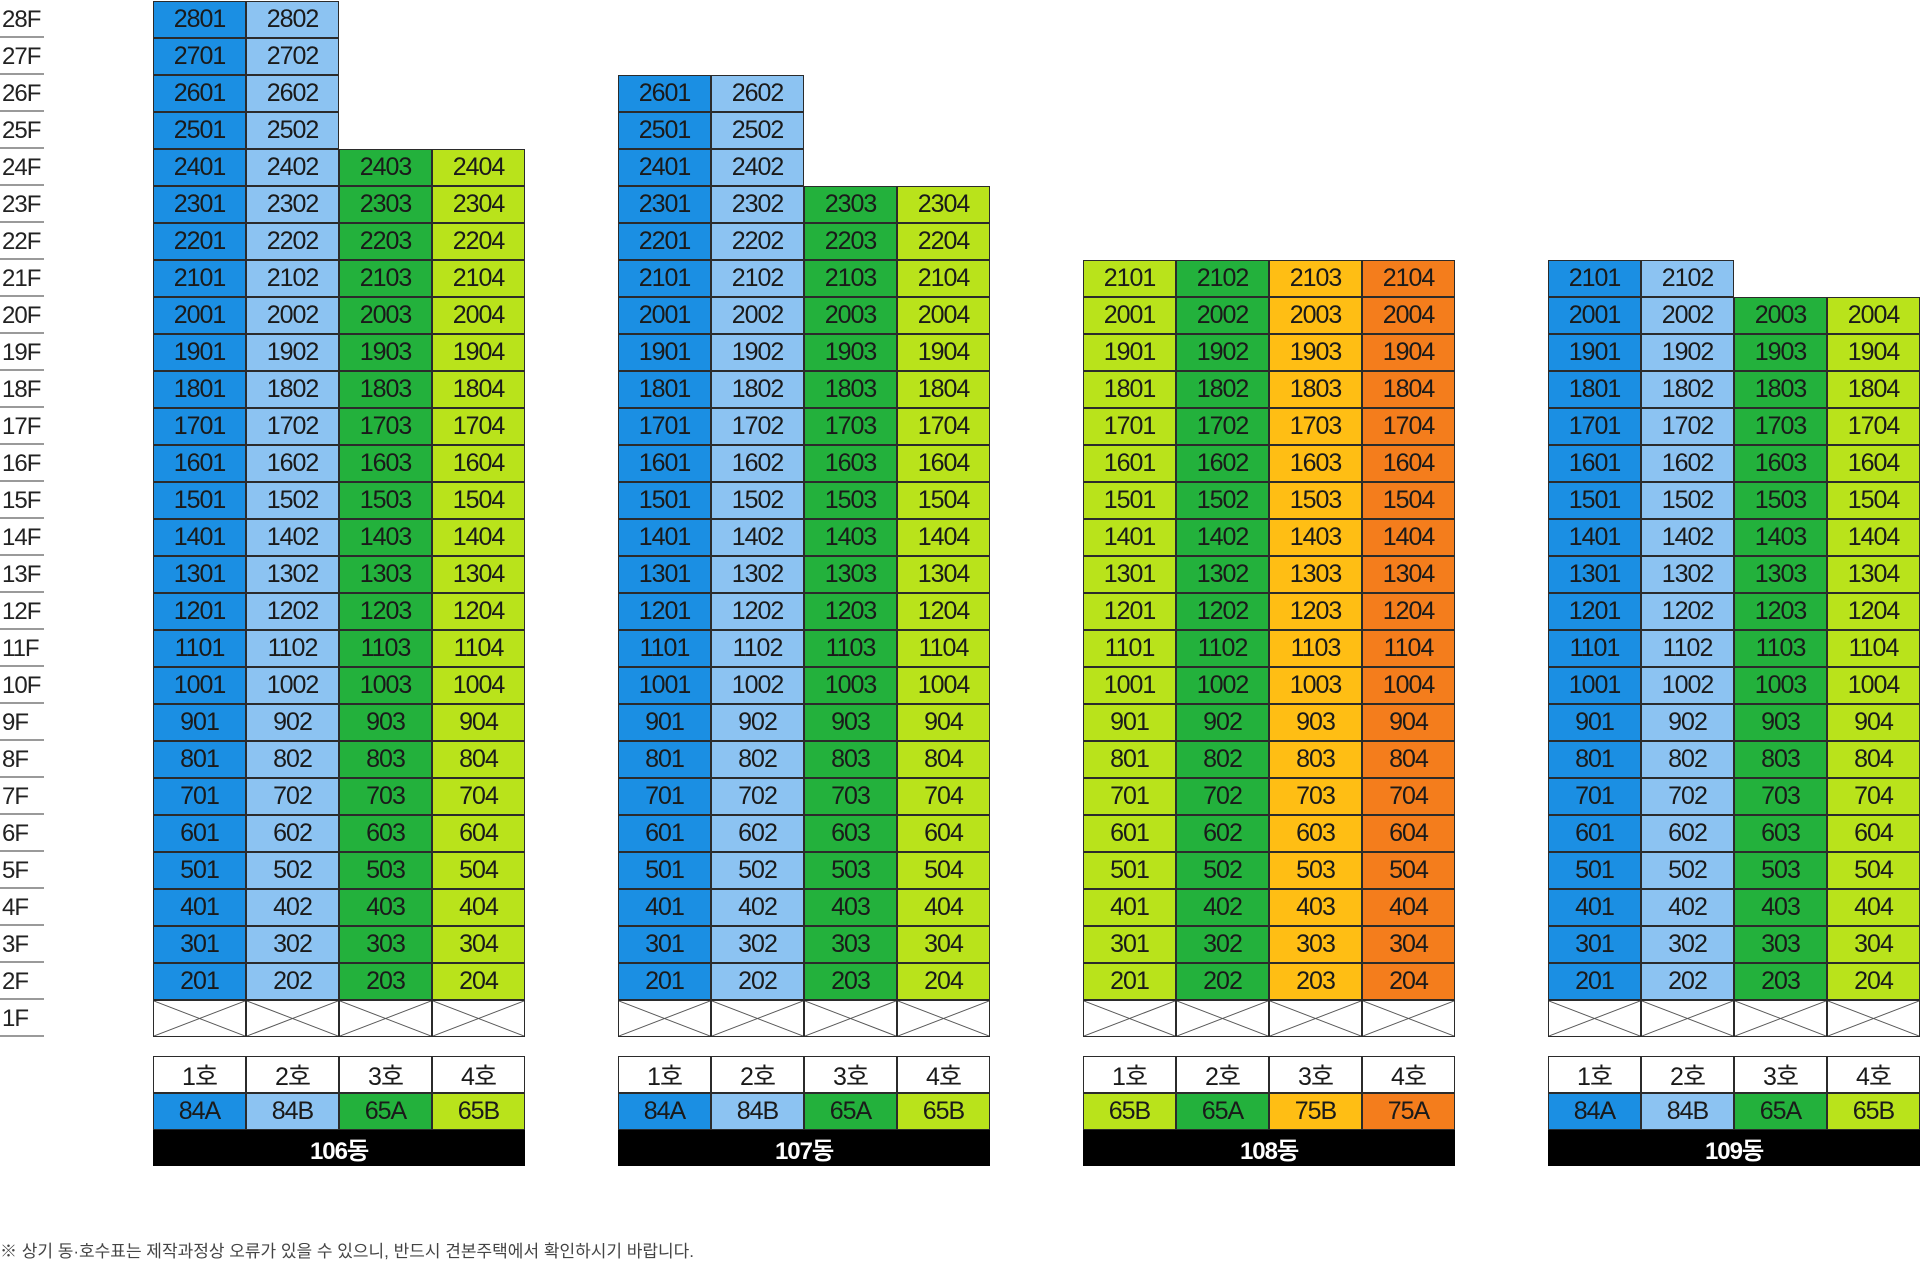 Image resolution: width=1920 pixels, height=1262 pixels. I want to click on unit-cell: 1504, so click(478, 500).